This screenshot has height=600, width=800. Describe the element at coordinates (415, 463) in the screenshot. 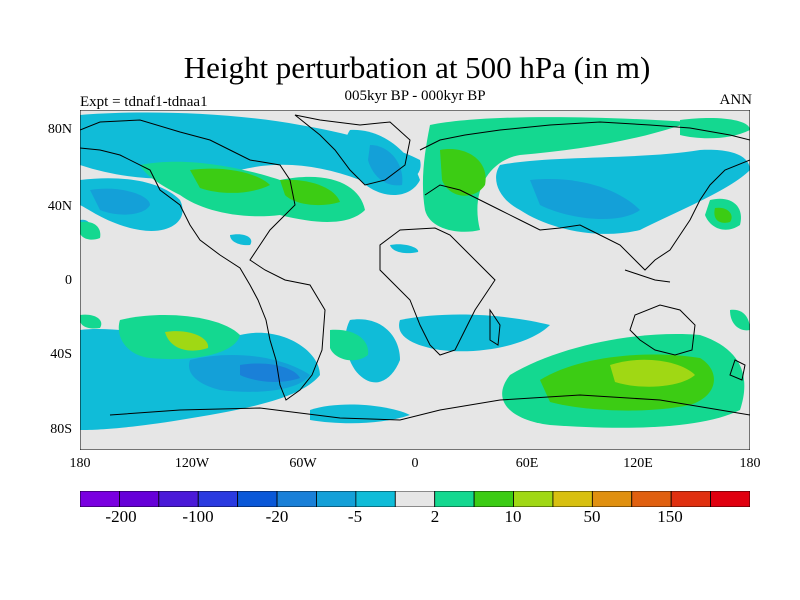

I see `lon-tick-label: 0` at that location.